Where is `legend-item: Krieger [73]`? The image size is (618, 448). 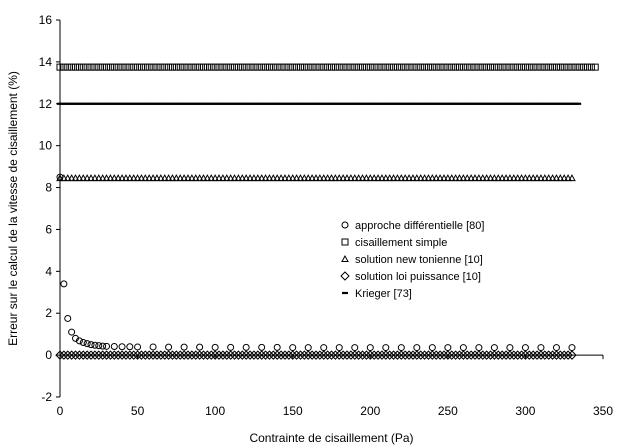
legend-item: Krieger [73] is located at coordinates (377, 294).